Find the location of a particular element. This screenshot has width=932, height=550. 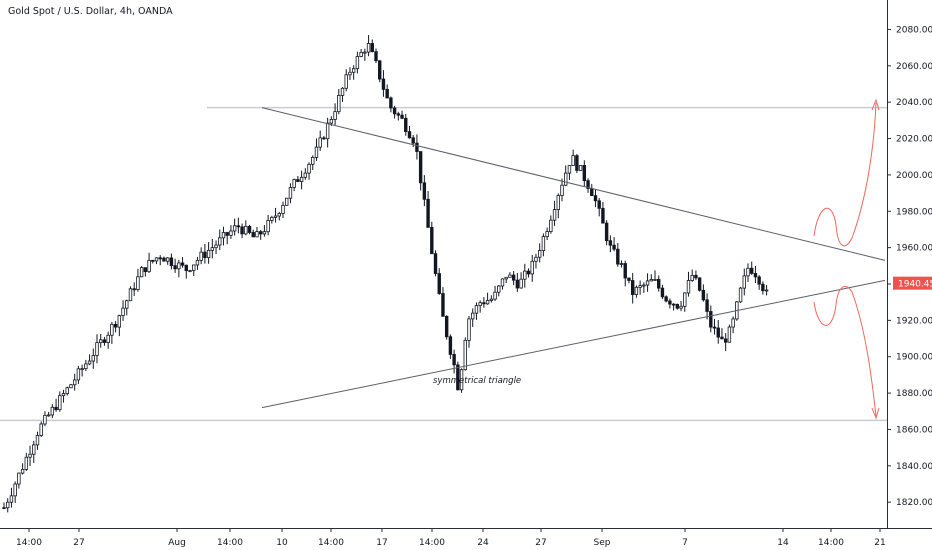

x-tick-label: 21 is located at coordinates (879, 543).